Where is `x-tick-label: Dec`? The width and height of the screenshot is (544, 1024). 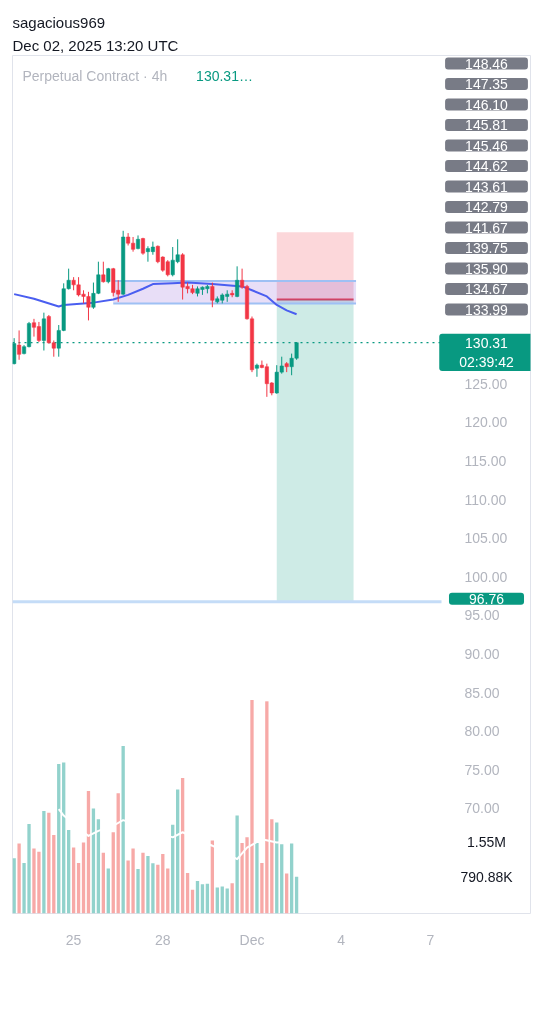
x-tick-label: Dec is located at coordinates (252, 939).